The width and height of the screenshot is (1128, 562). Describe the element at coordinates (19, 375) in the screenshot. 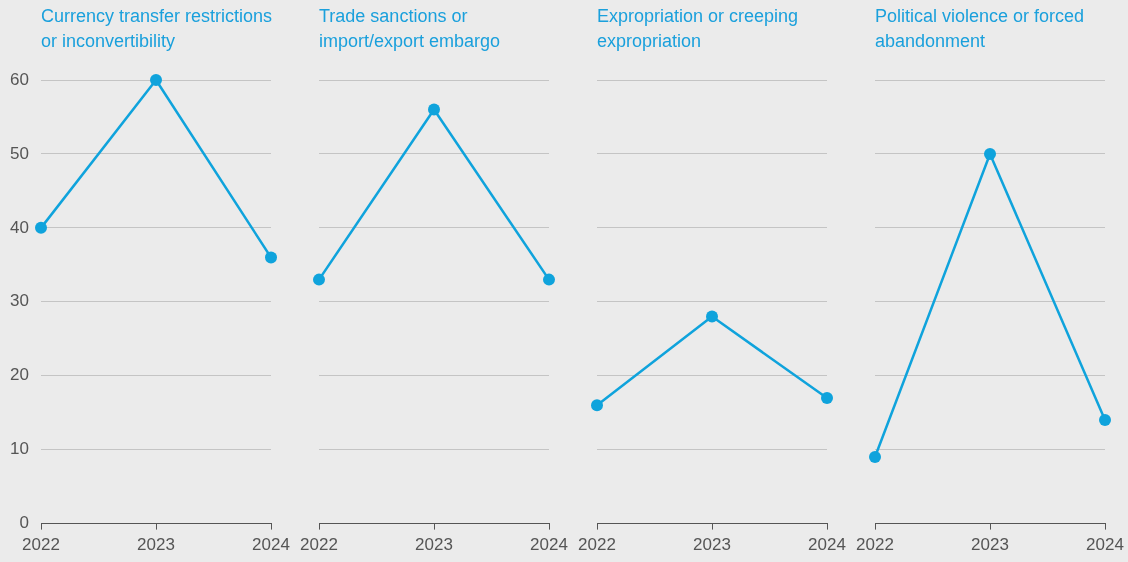

I see `y-tick-label: 20` at that location.